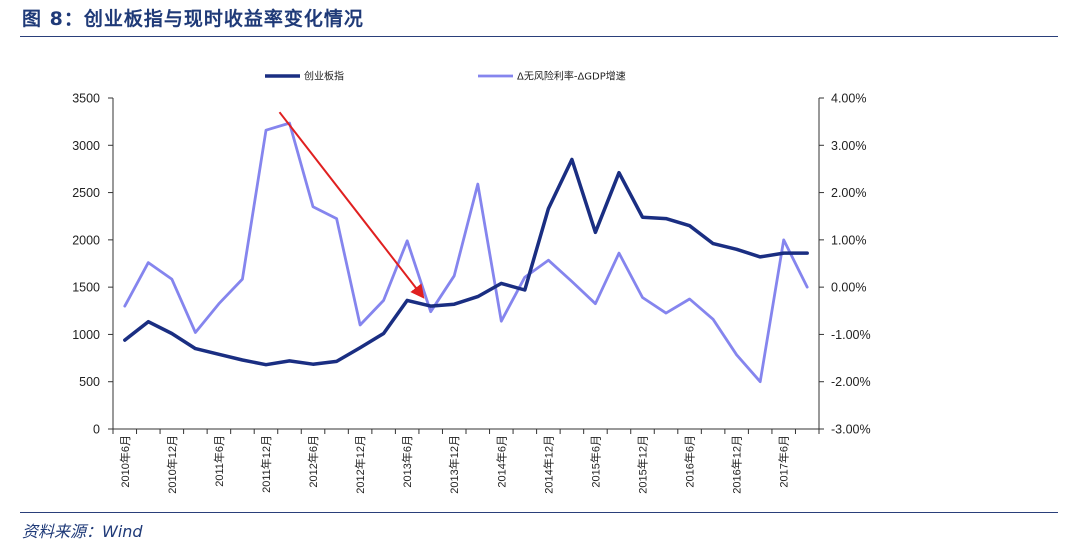  What do you see at coordinates (548, 464) in the screenshot?
I see `x-tick-label: 2014年12月` at bounding box center [548, 464].